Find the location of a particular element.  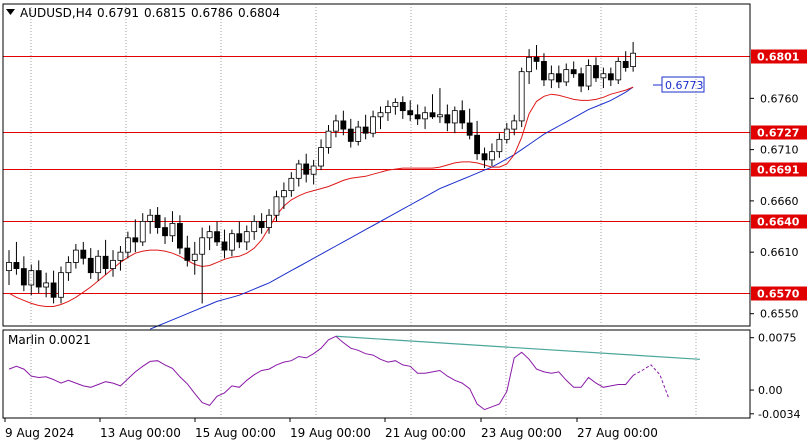

close-value: 0.6804 is located at coordinates (259, 13).